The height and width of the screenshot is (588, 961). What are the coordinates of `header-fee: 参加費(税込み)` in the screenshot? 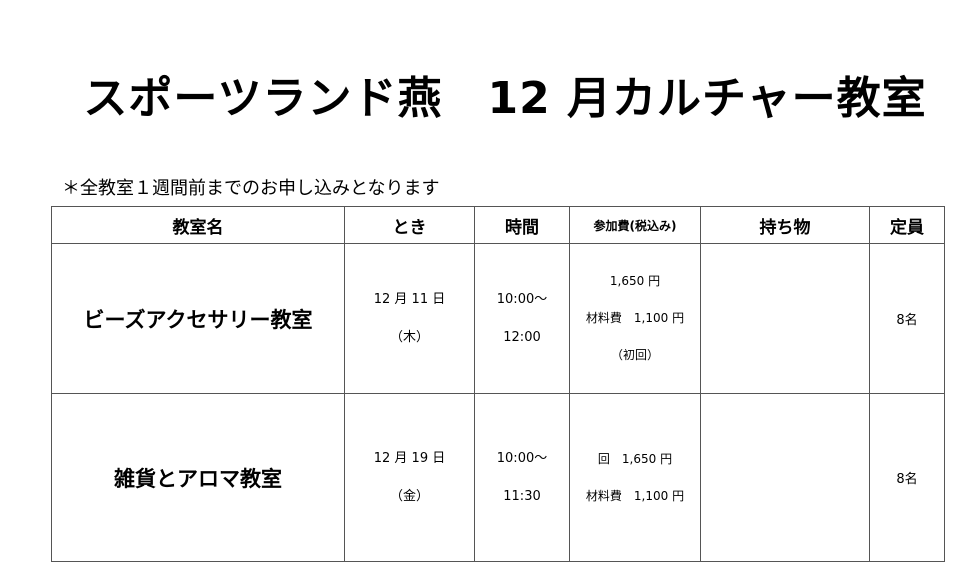 It's located at (635, 225).